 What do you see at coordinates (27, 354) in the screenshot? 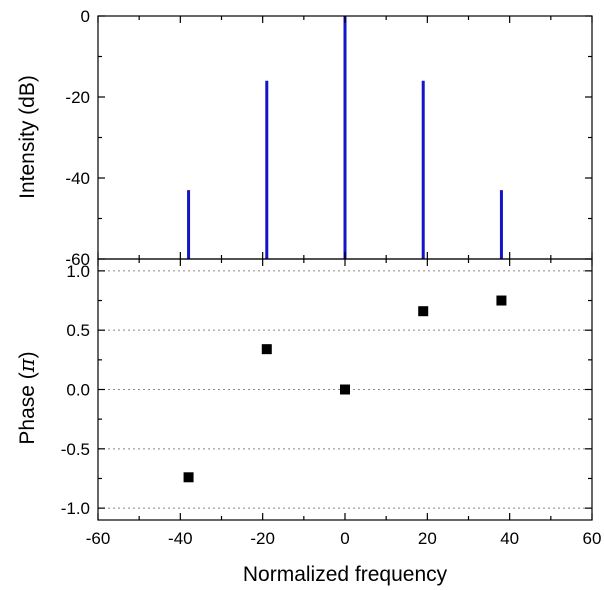
I see `phase-axis-title-suffix: )` at bounding box center [27, 354].